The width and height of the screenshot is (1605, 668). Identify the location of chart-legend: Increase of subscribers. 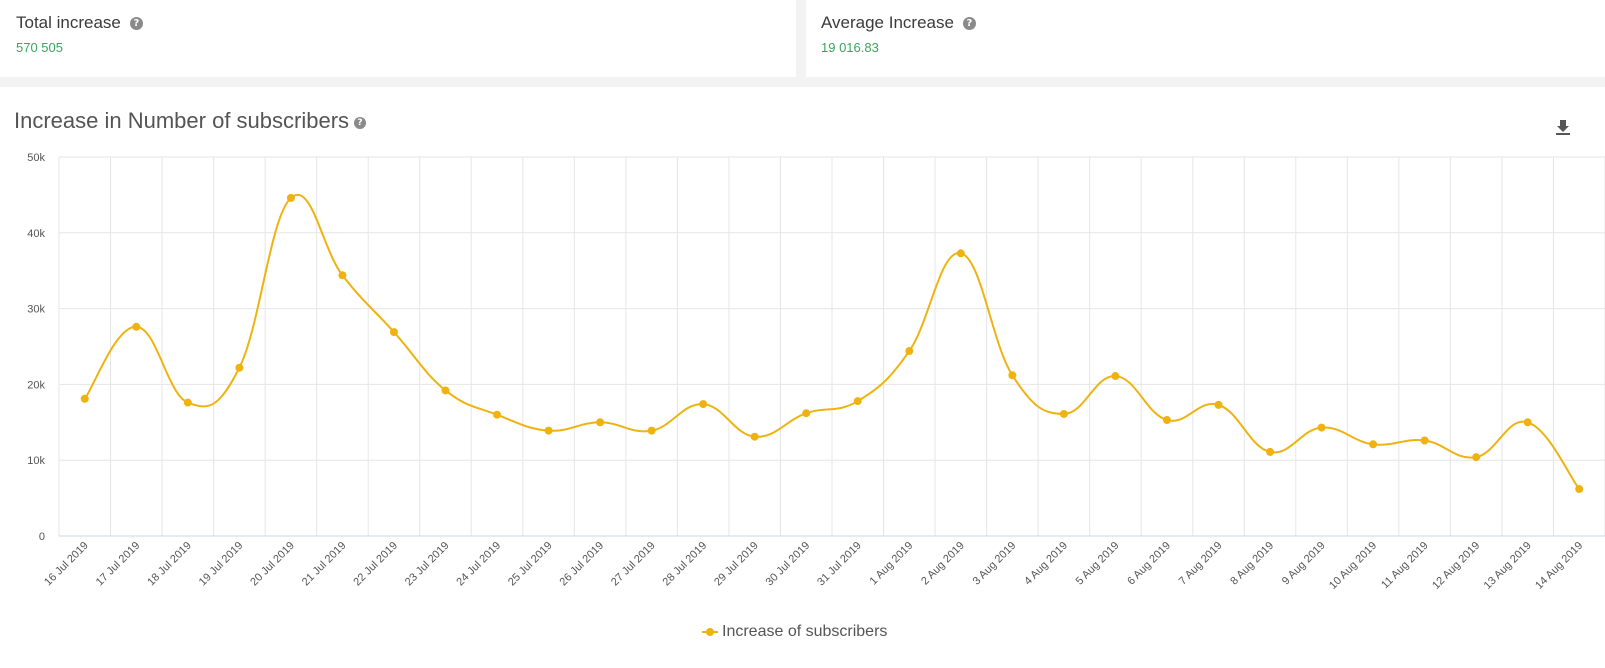
(794, 632).